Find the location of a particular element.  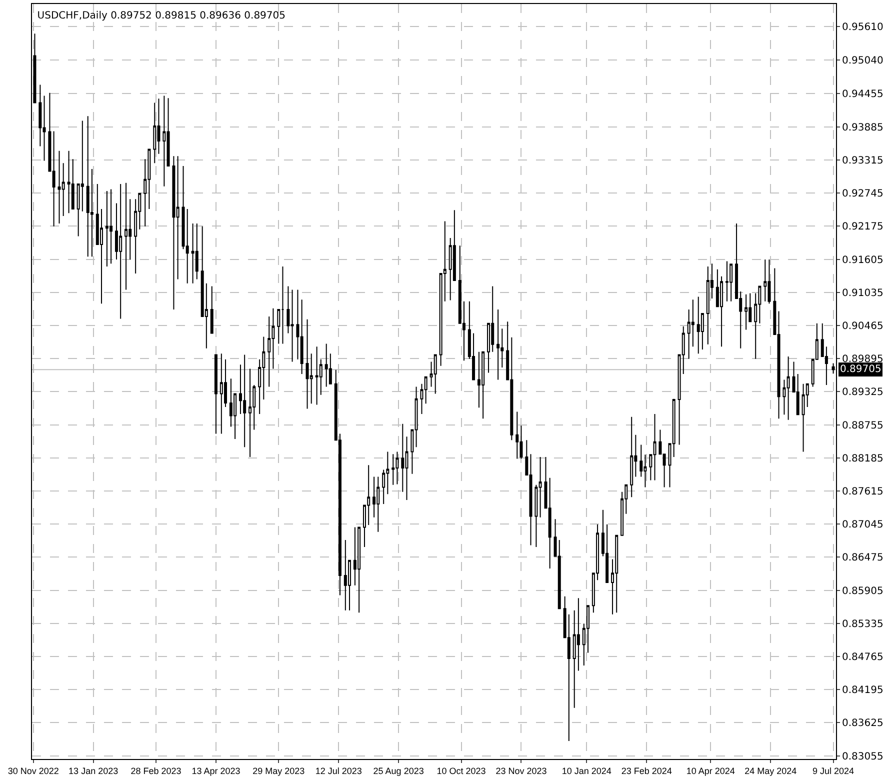

y-tick-label: 0.92745 is located at coordinates (863, 194).